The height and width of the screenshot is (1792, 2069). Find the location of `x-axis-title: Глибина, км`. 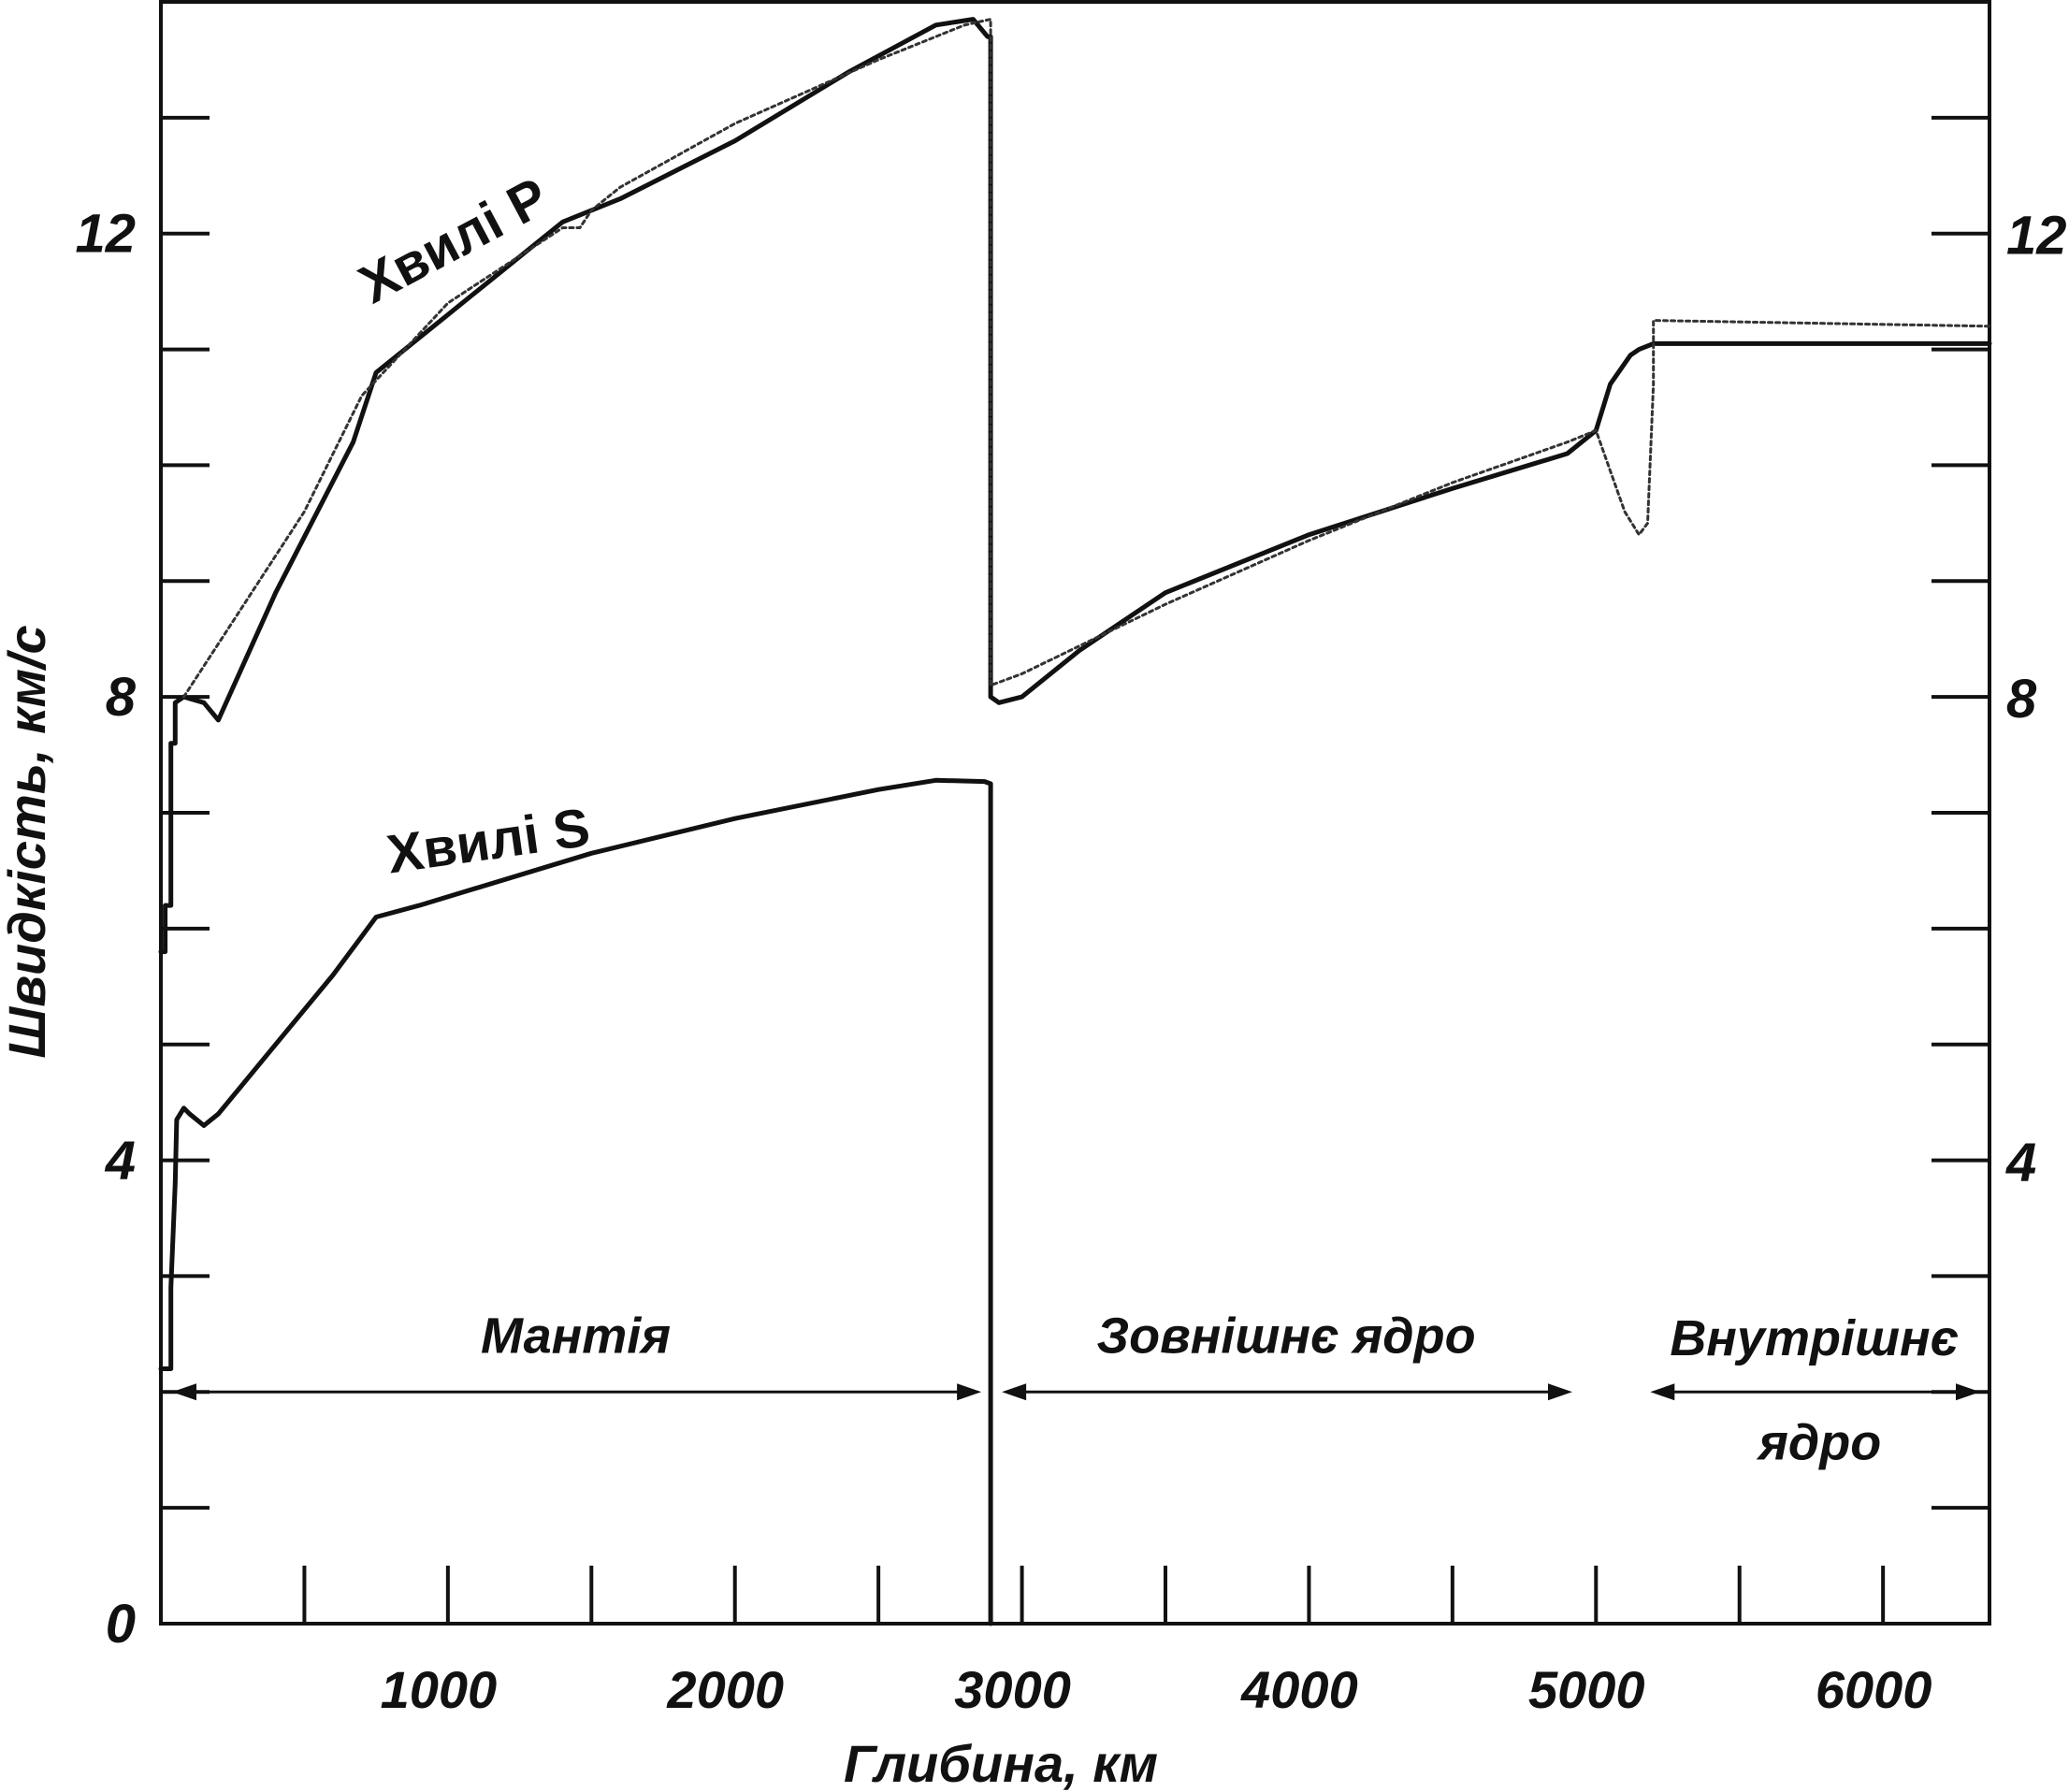

x-axis-title: Глибина, км is located at coordinates (1001, 1763).